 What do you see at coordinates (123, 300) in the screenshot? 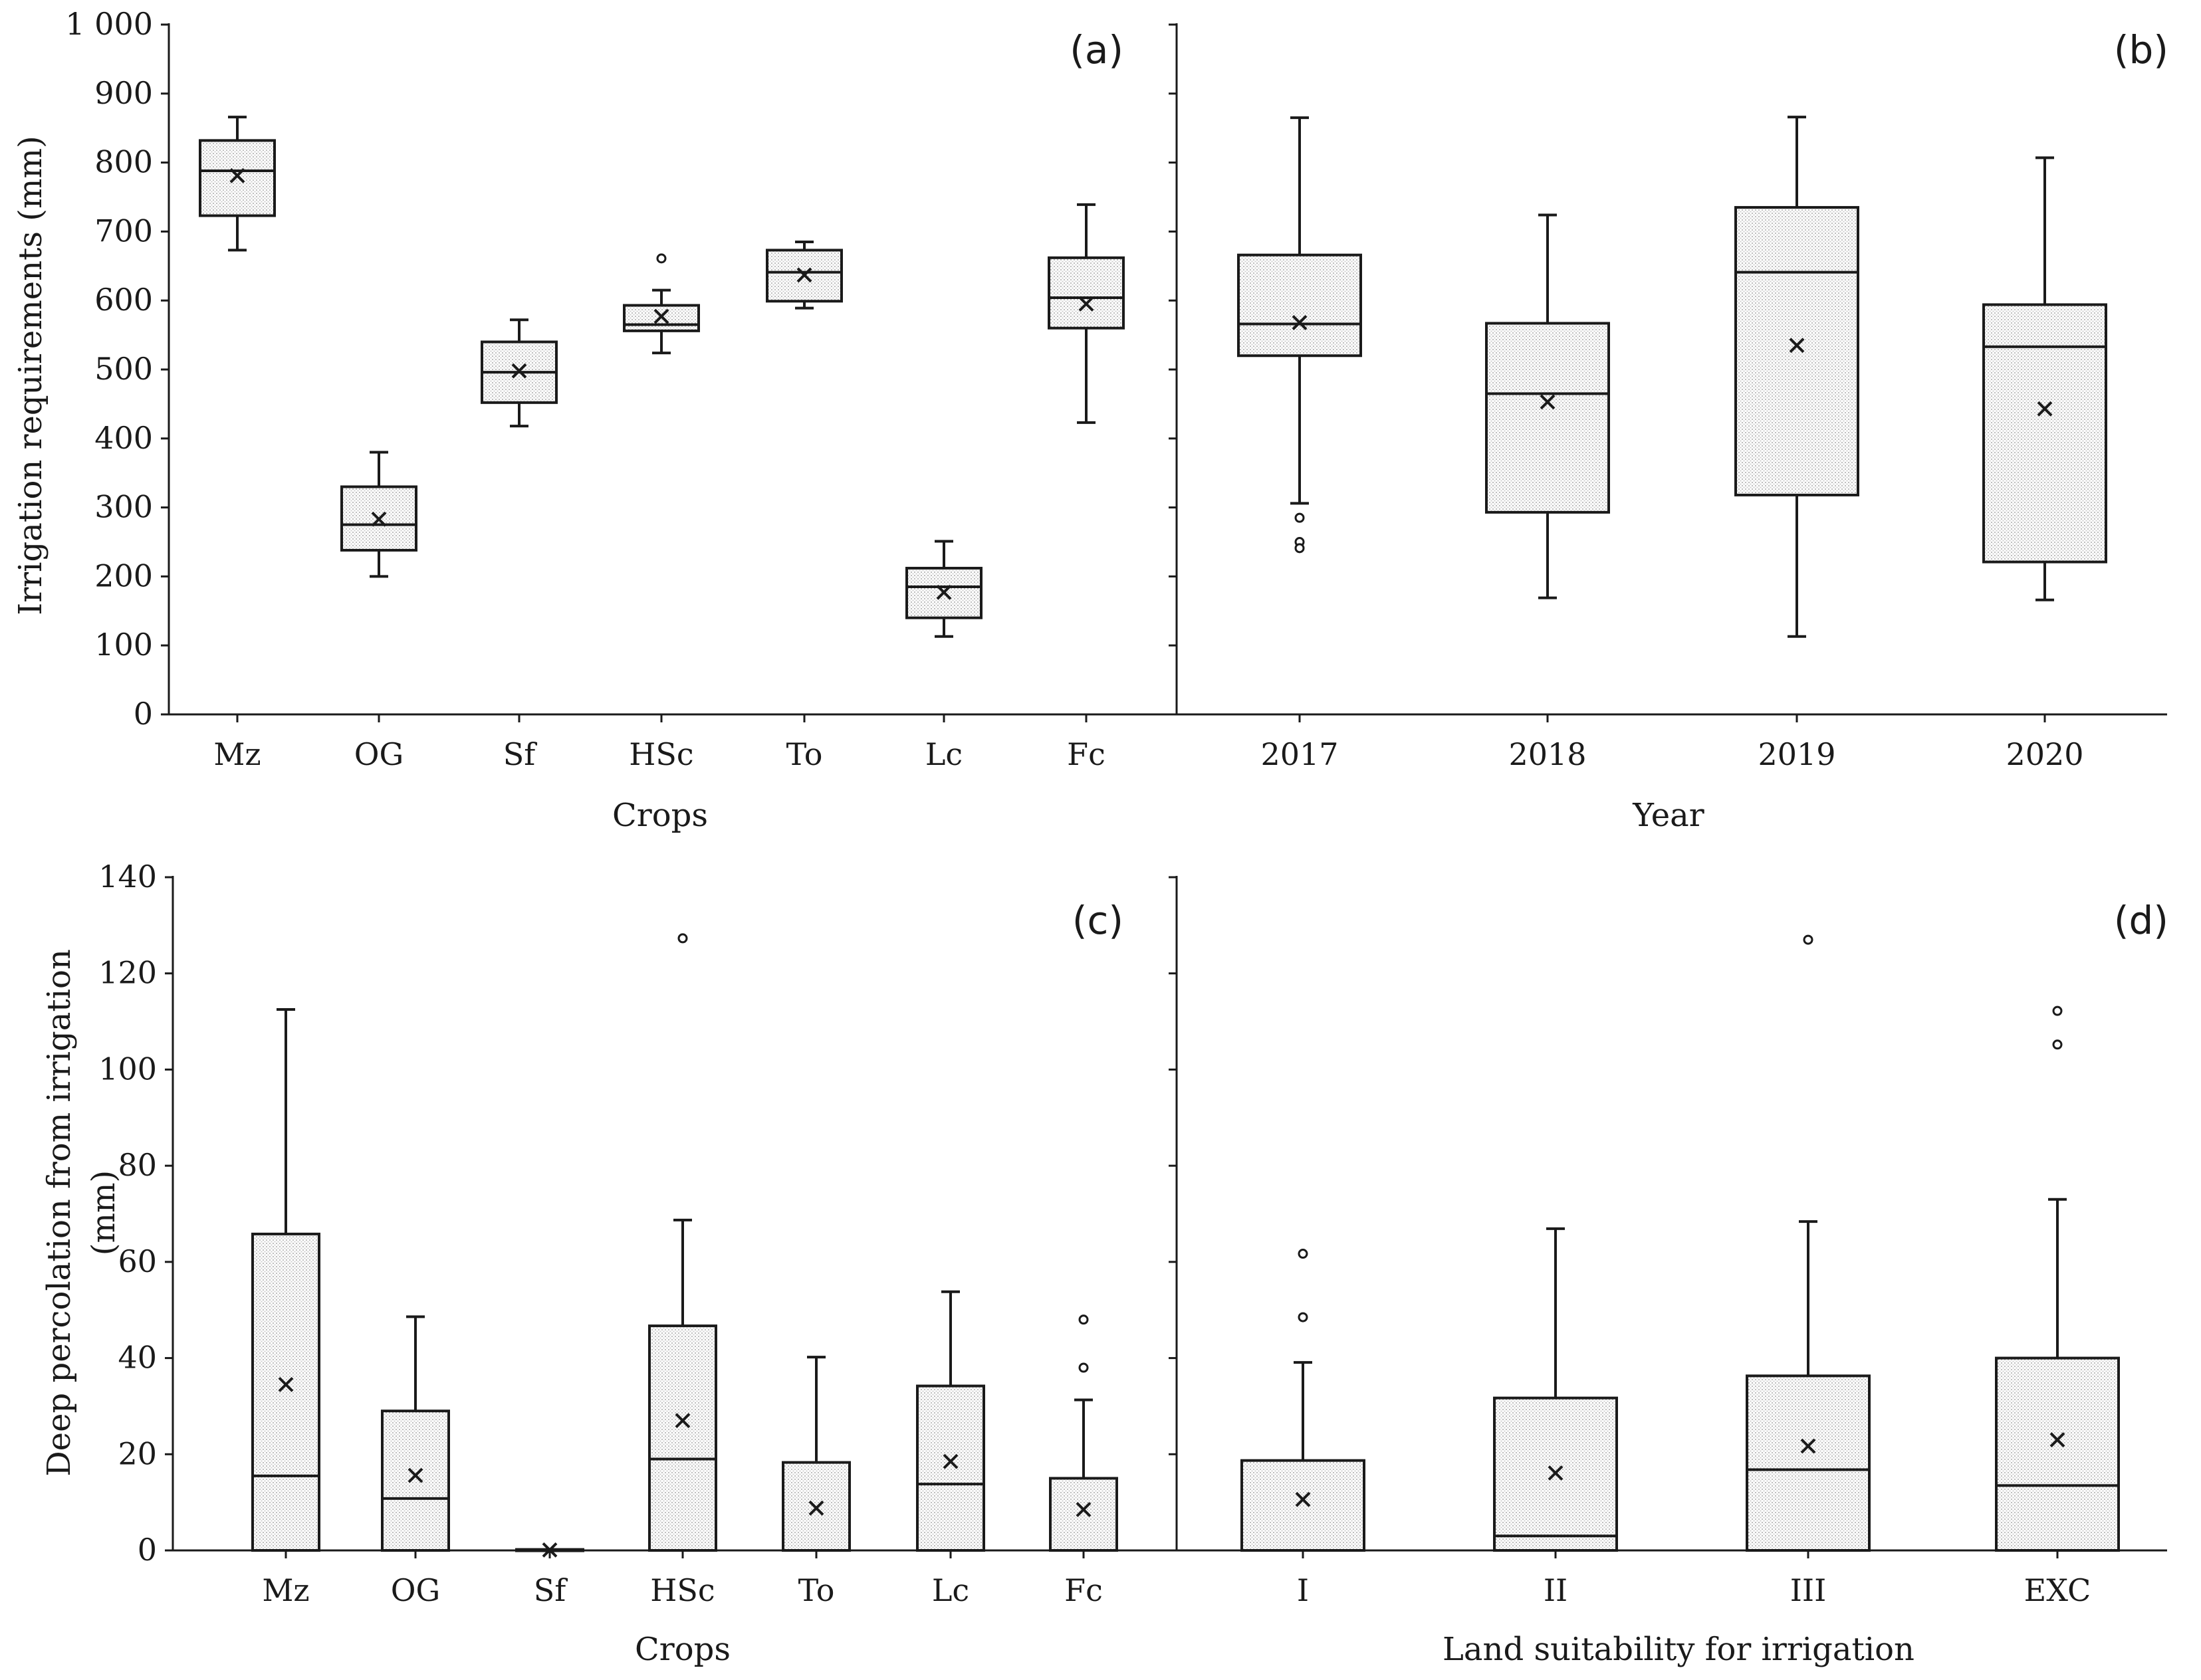
I see `panel-a-ytick-label: 600` at bounding box center [123, 300].